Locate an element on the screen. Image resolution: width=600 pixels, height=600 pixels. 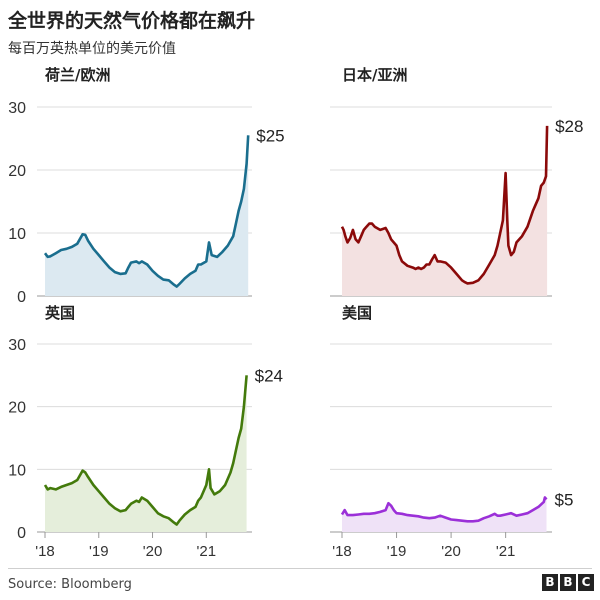
end-value-label: $28 is located at coordinates (569, 126).